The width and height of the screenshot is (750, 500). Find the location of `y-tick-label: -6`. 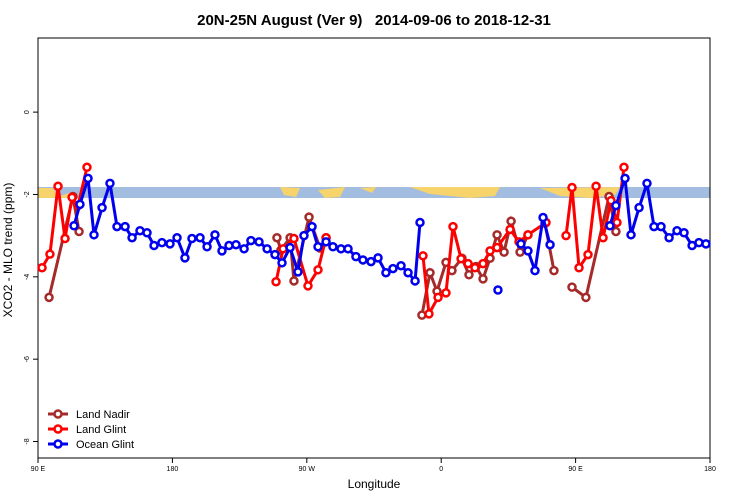

y-tick-label: -6 is located at coordinates (27, 359).